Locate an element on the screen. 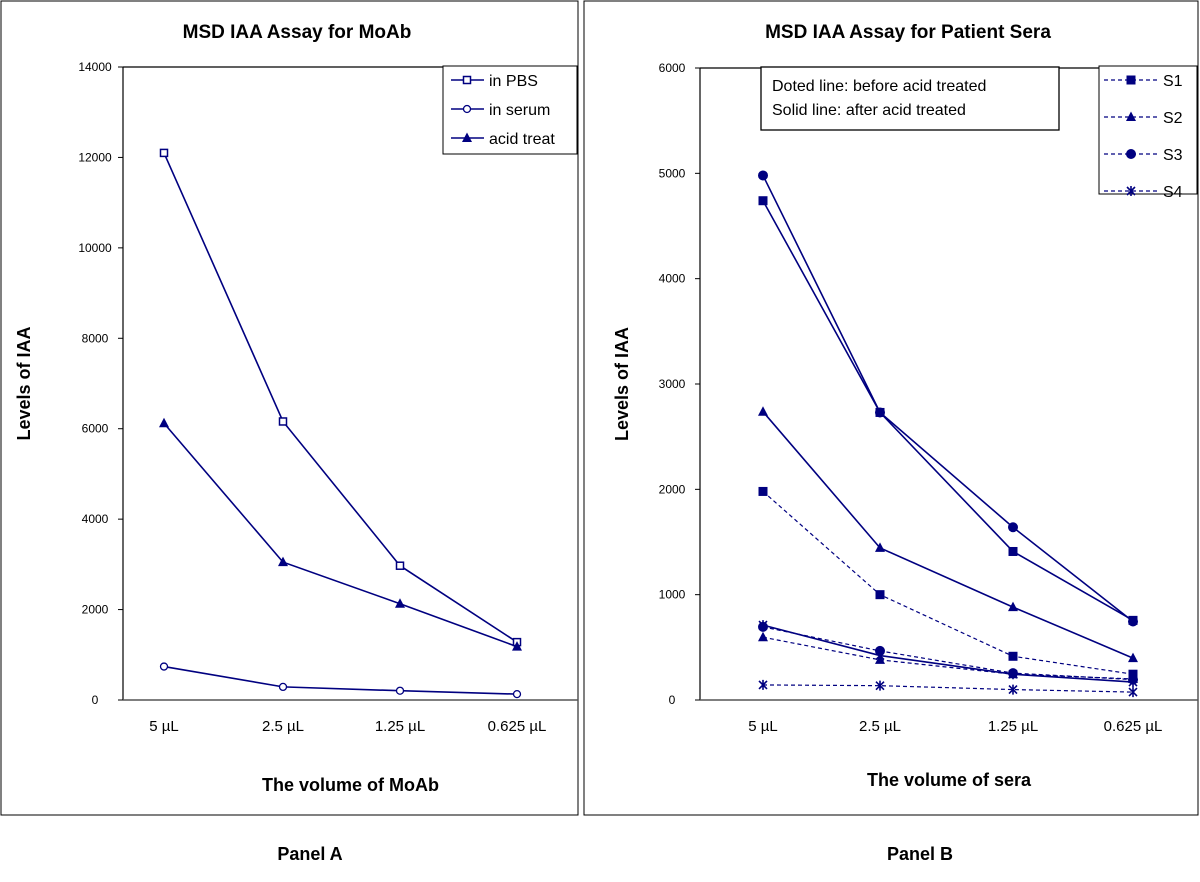 The height and width of the screenshot is (882, 1200). y-tick-label: 1000 is located at coordinates (672, 595).